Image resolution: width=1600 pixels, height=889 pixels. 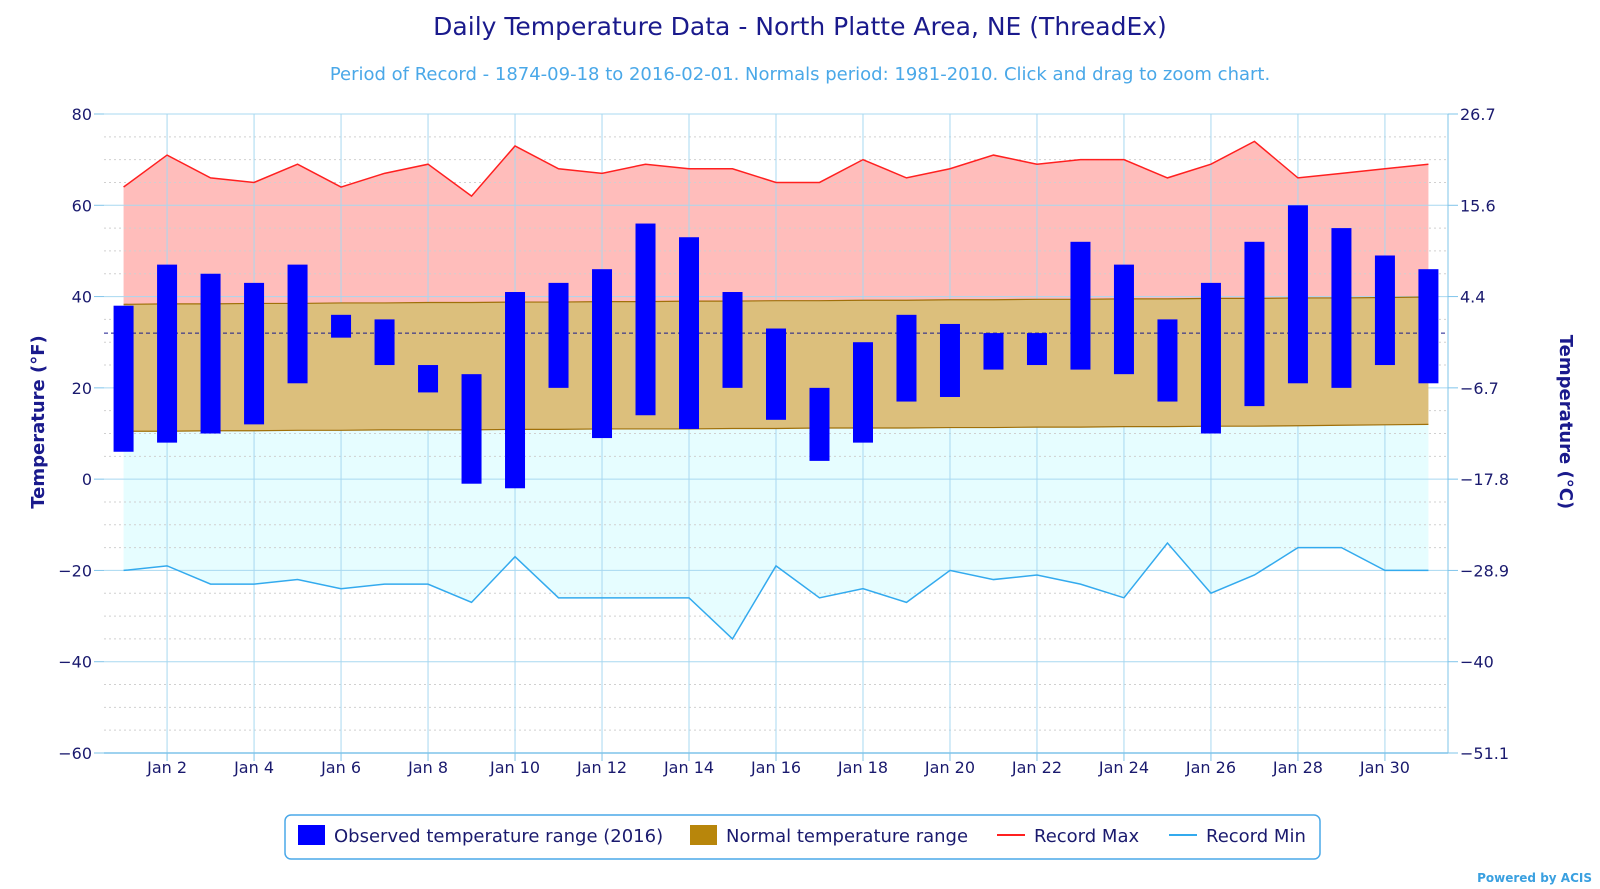 I want to click on x-tick-label: Jan 6, so click(x=340, y=767).